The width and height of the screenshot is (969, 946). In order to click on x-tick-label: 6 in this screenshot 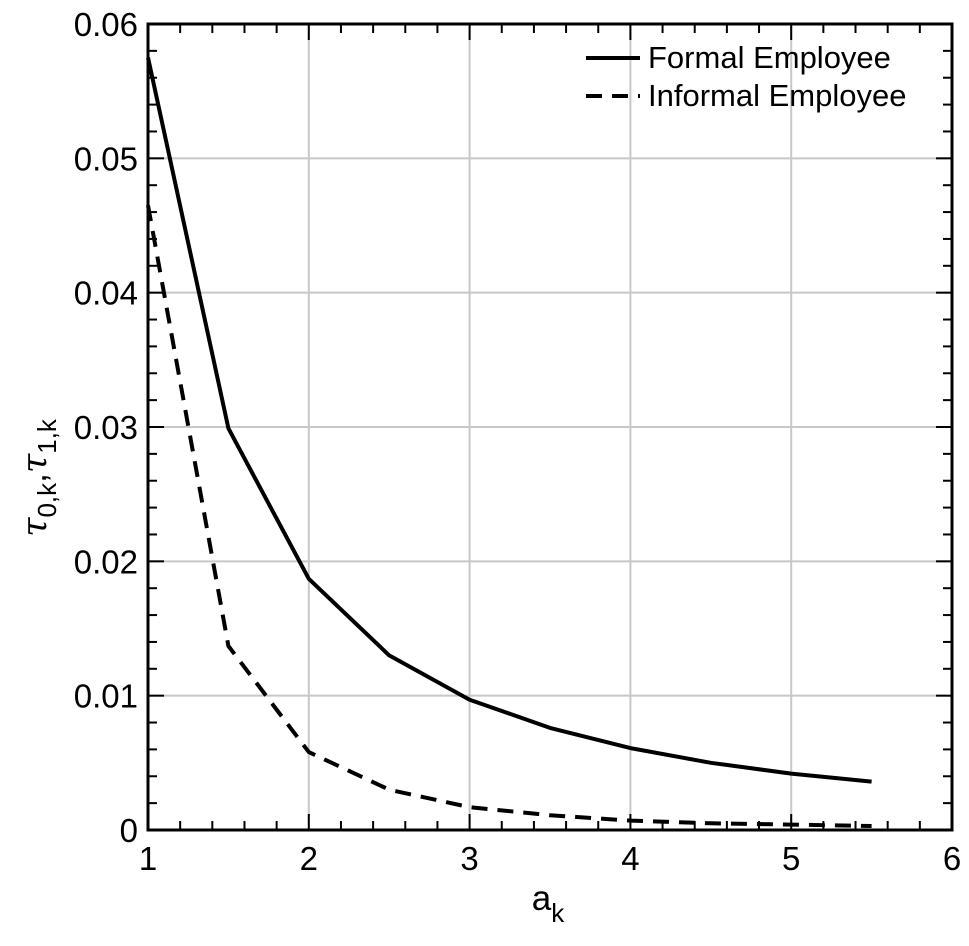, I will do `click(952, 858)`.